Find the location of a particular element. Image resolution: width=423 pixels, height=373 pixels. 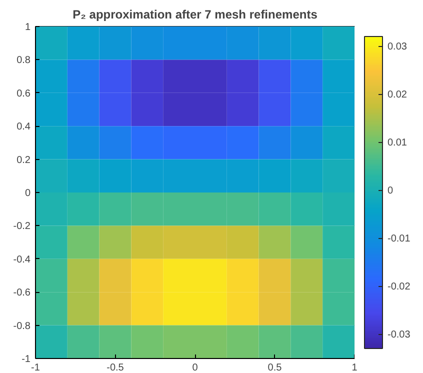

y-tick-label: -0.8 is located at coordinates (22, 326).